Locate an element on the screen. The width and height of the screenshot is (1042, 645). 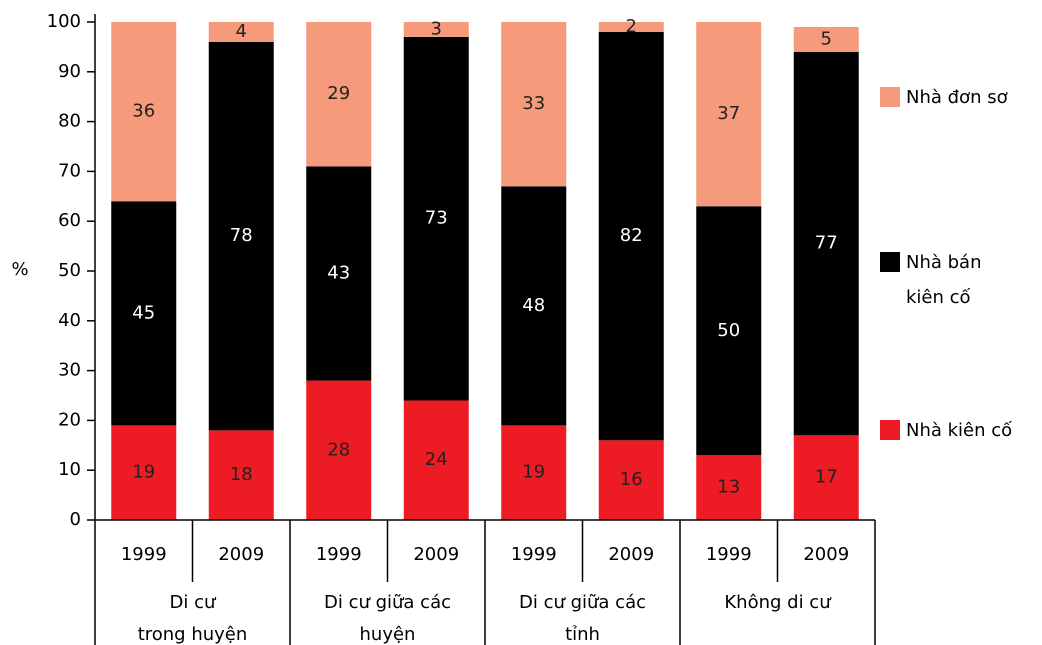
value-label: 50 is located at coordinates (728, 330).